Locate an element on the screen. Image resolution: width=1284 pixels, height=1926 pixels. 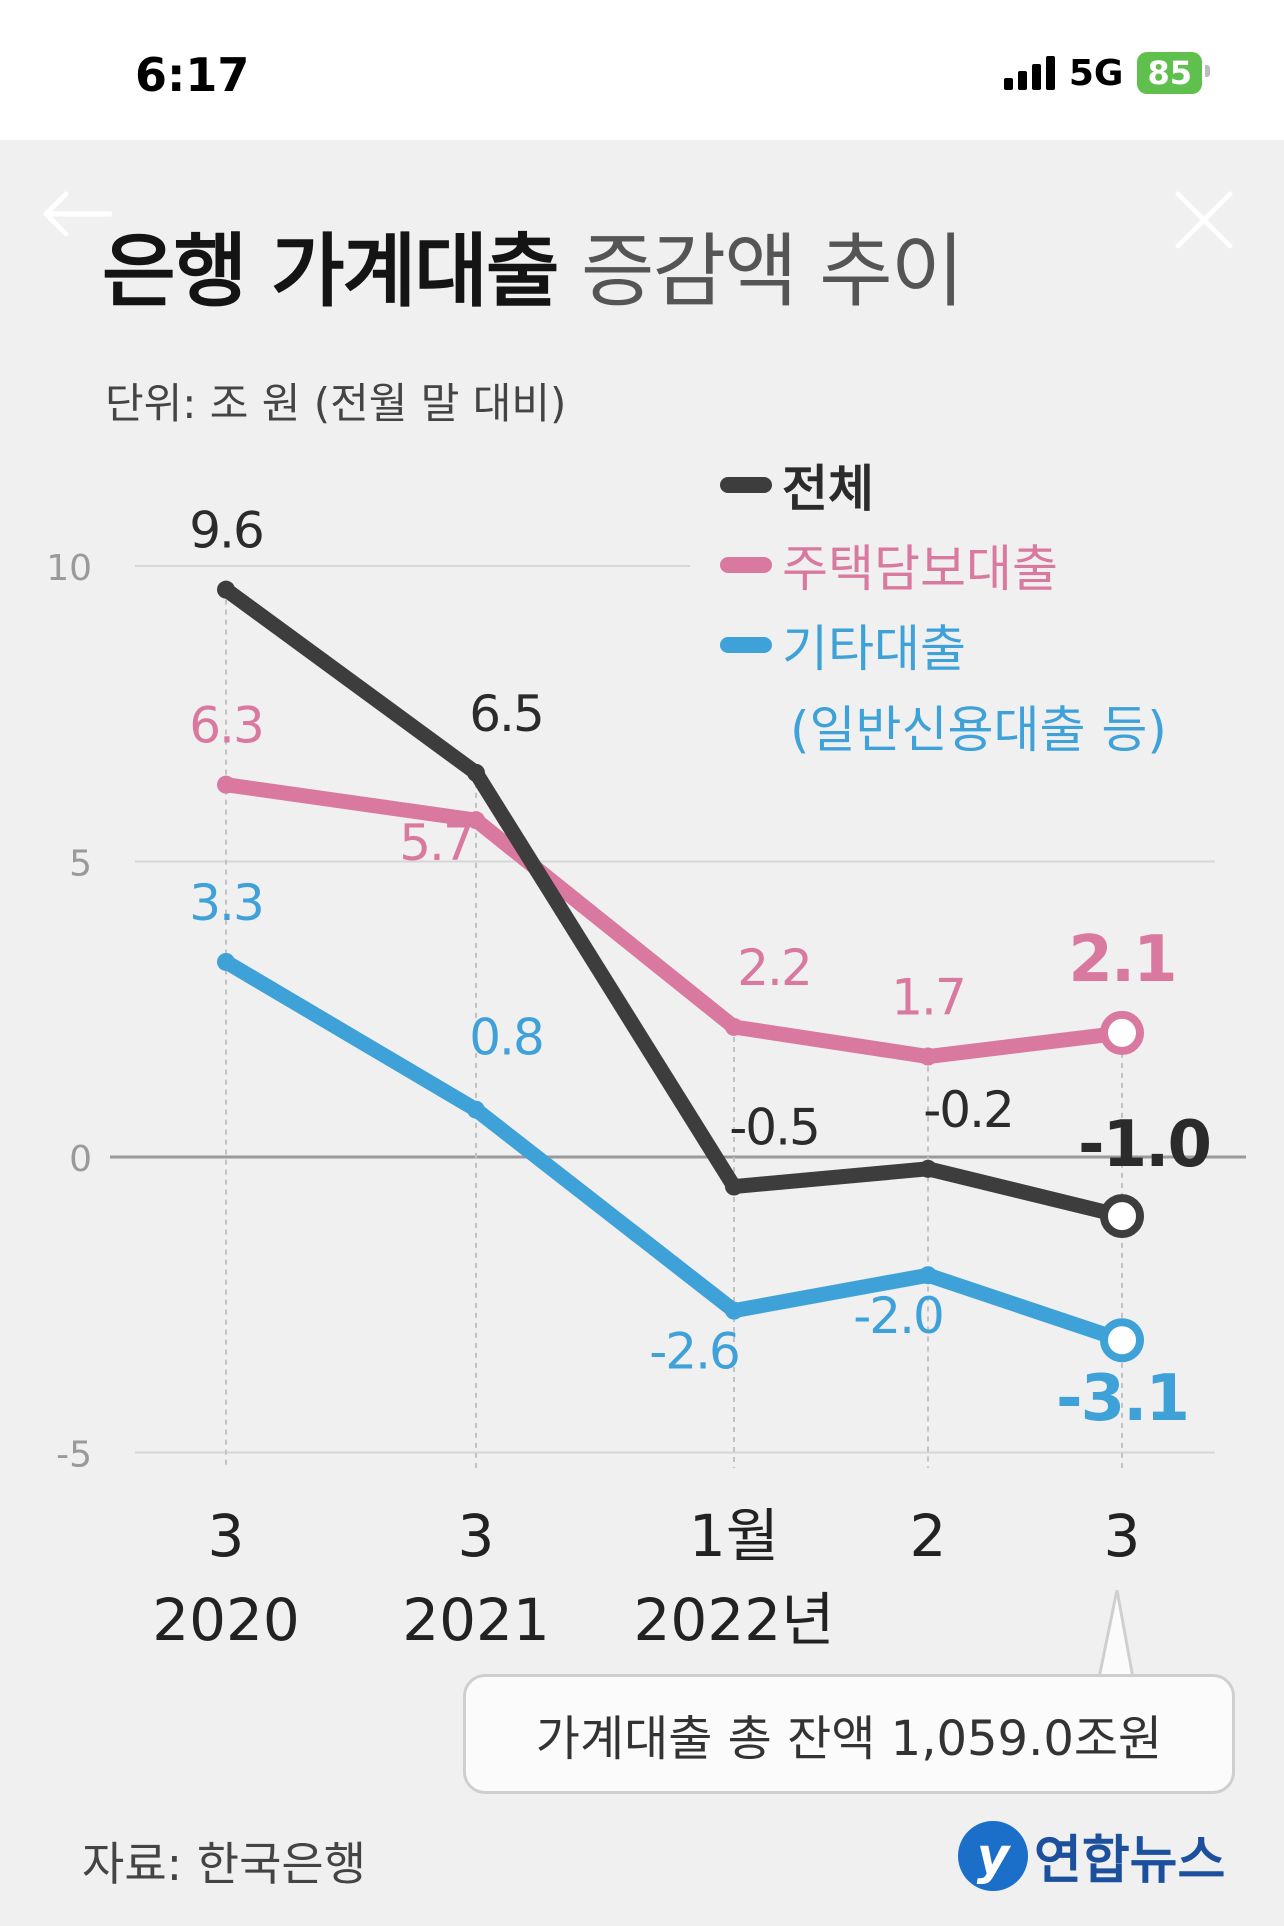
data-label: 6.5 is located at coordinates (506, 714).